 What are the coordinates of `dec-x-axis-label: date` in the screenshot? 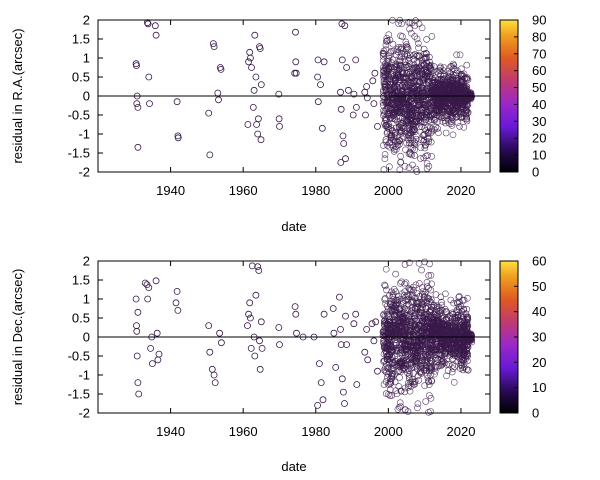 It's located at (293, 466).